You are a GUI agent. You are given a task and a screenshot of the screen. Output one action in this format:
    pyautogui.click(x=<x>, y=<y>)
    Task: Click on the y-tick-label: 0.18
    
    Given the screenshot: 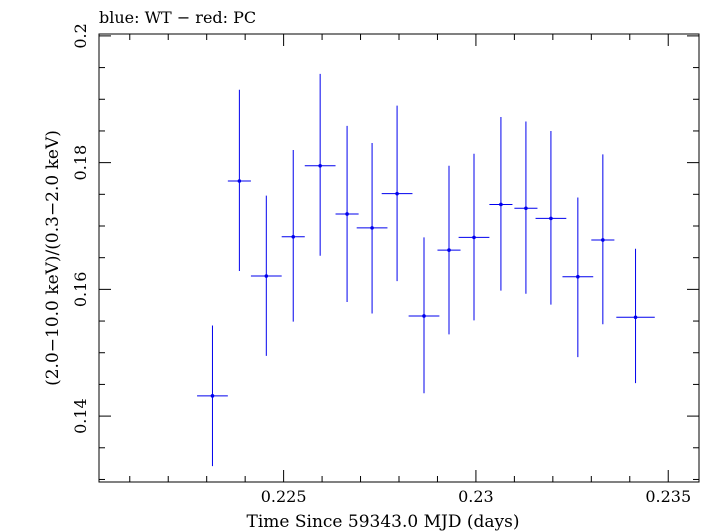 What is the action you would take?
    pyautogui.click(x=80, y=163)
    